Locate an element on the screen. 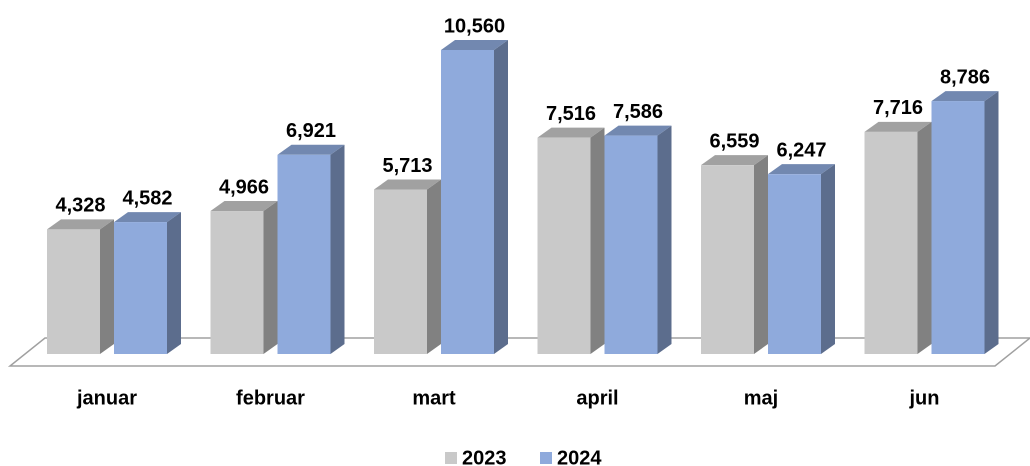 Image resolution: width=1030 pixels, height=466 pixels. data-label: 4,582 is located at coordinates (147, 198).